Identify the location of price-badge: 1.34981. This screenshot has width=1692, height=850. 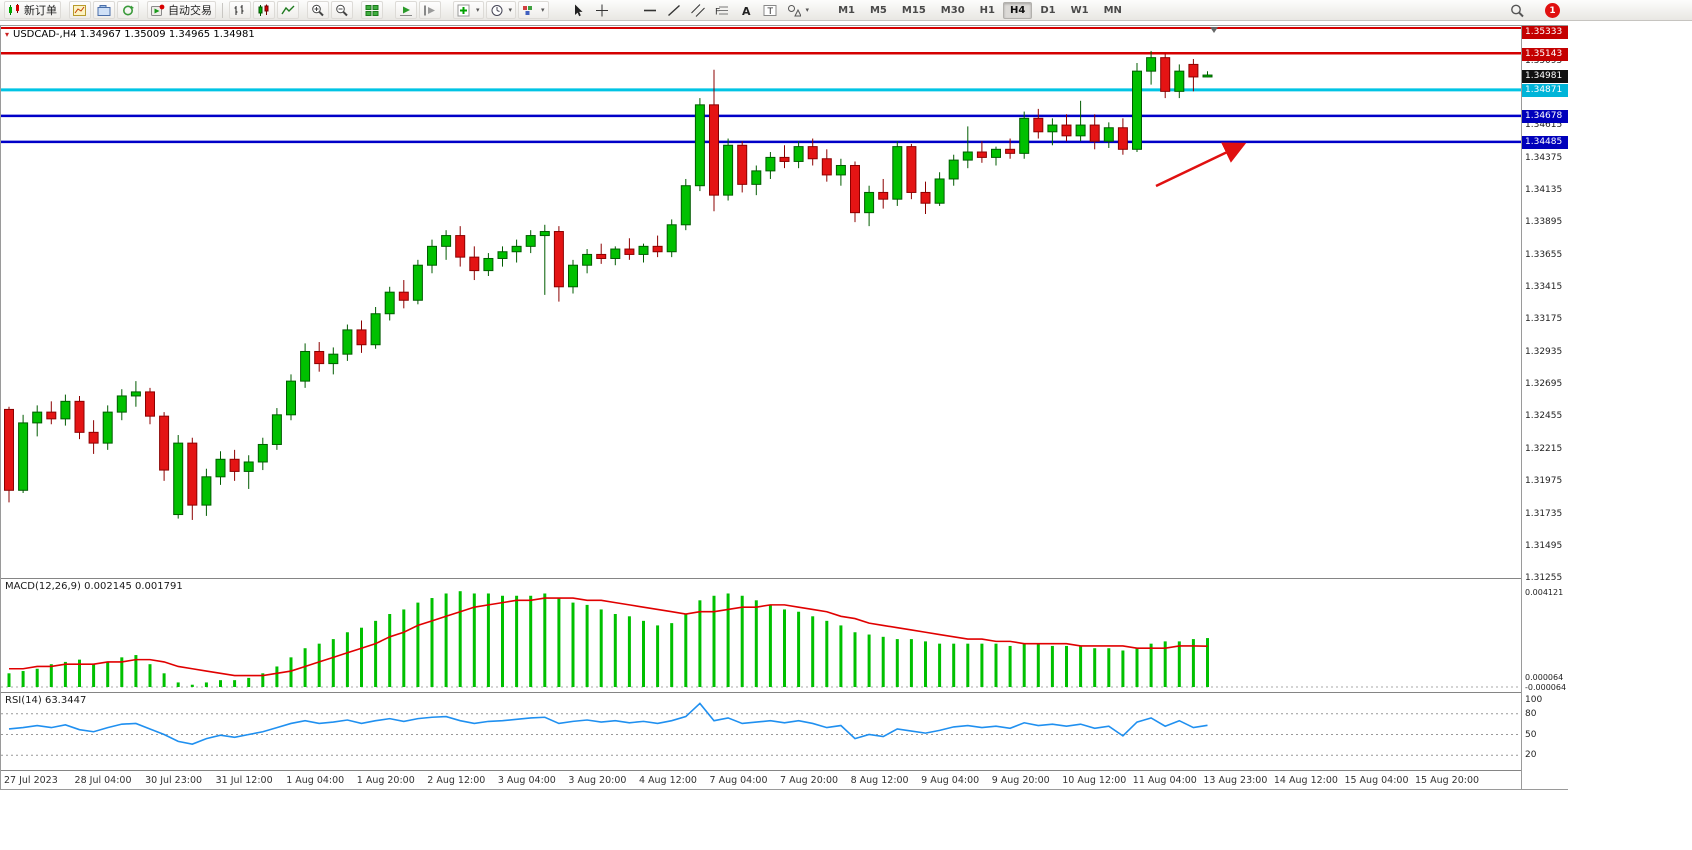
(1545, 76).